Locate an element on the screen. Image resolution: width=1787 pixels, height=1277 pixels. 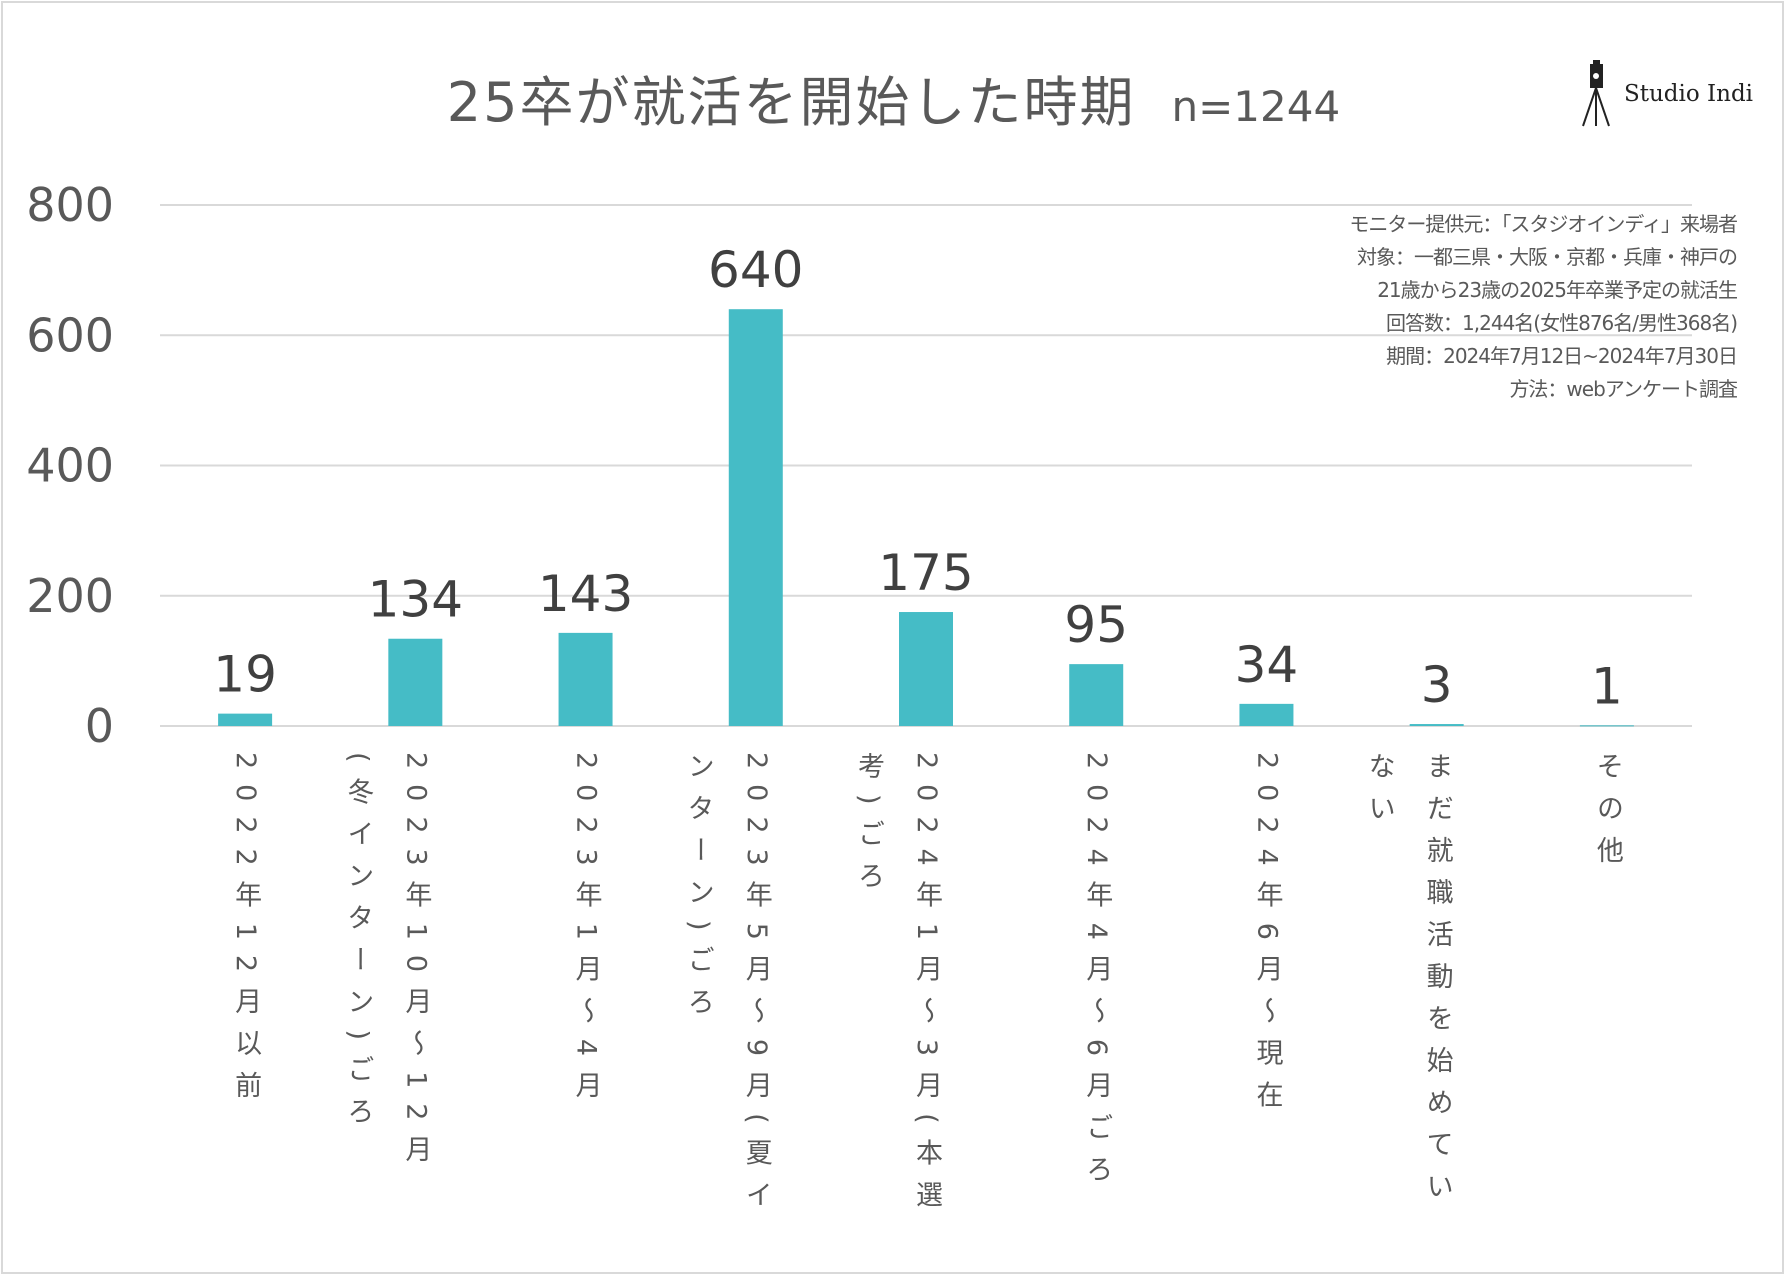
y-tick-label: 200 is located at coordinates (70, 596).